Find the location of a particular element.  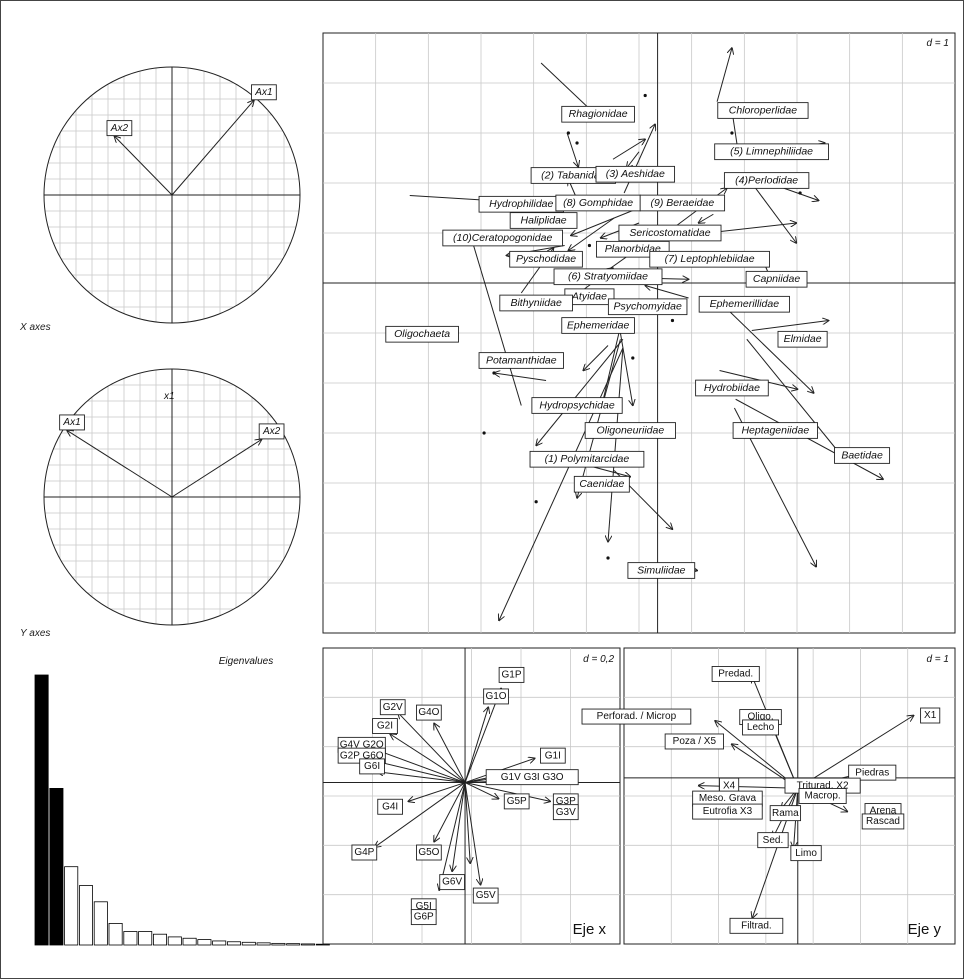

group-label-group: G1V G3I G3O is located at coordinates (532, 777).